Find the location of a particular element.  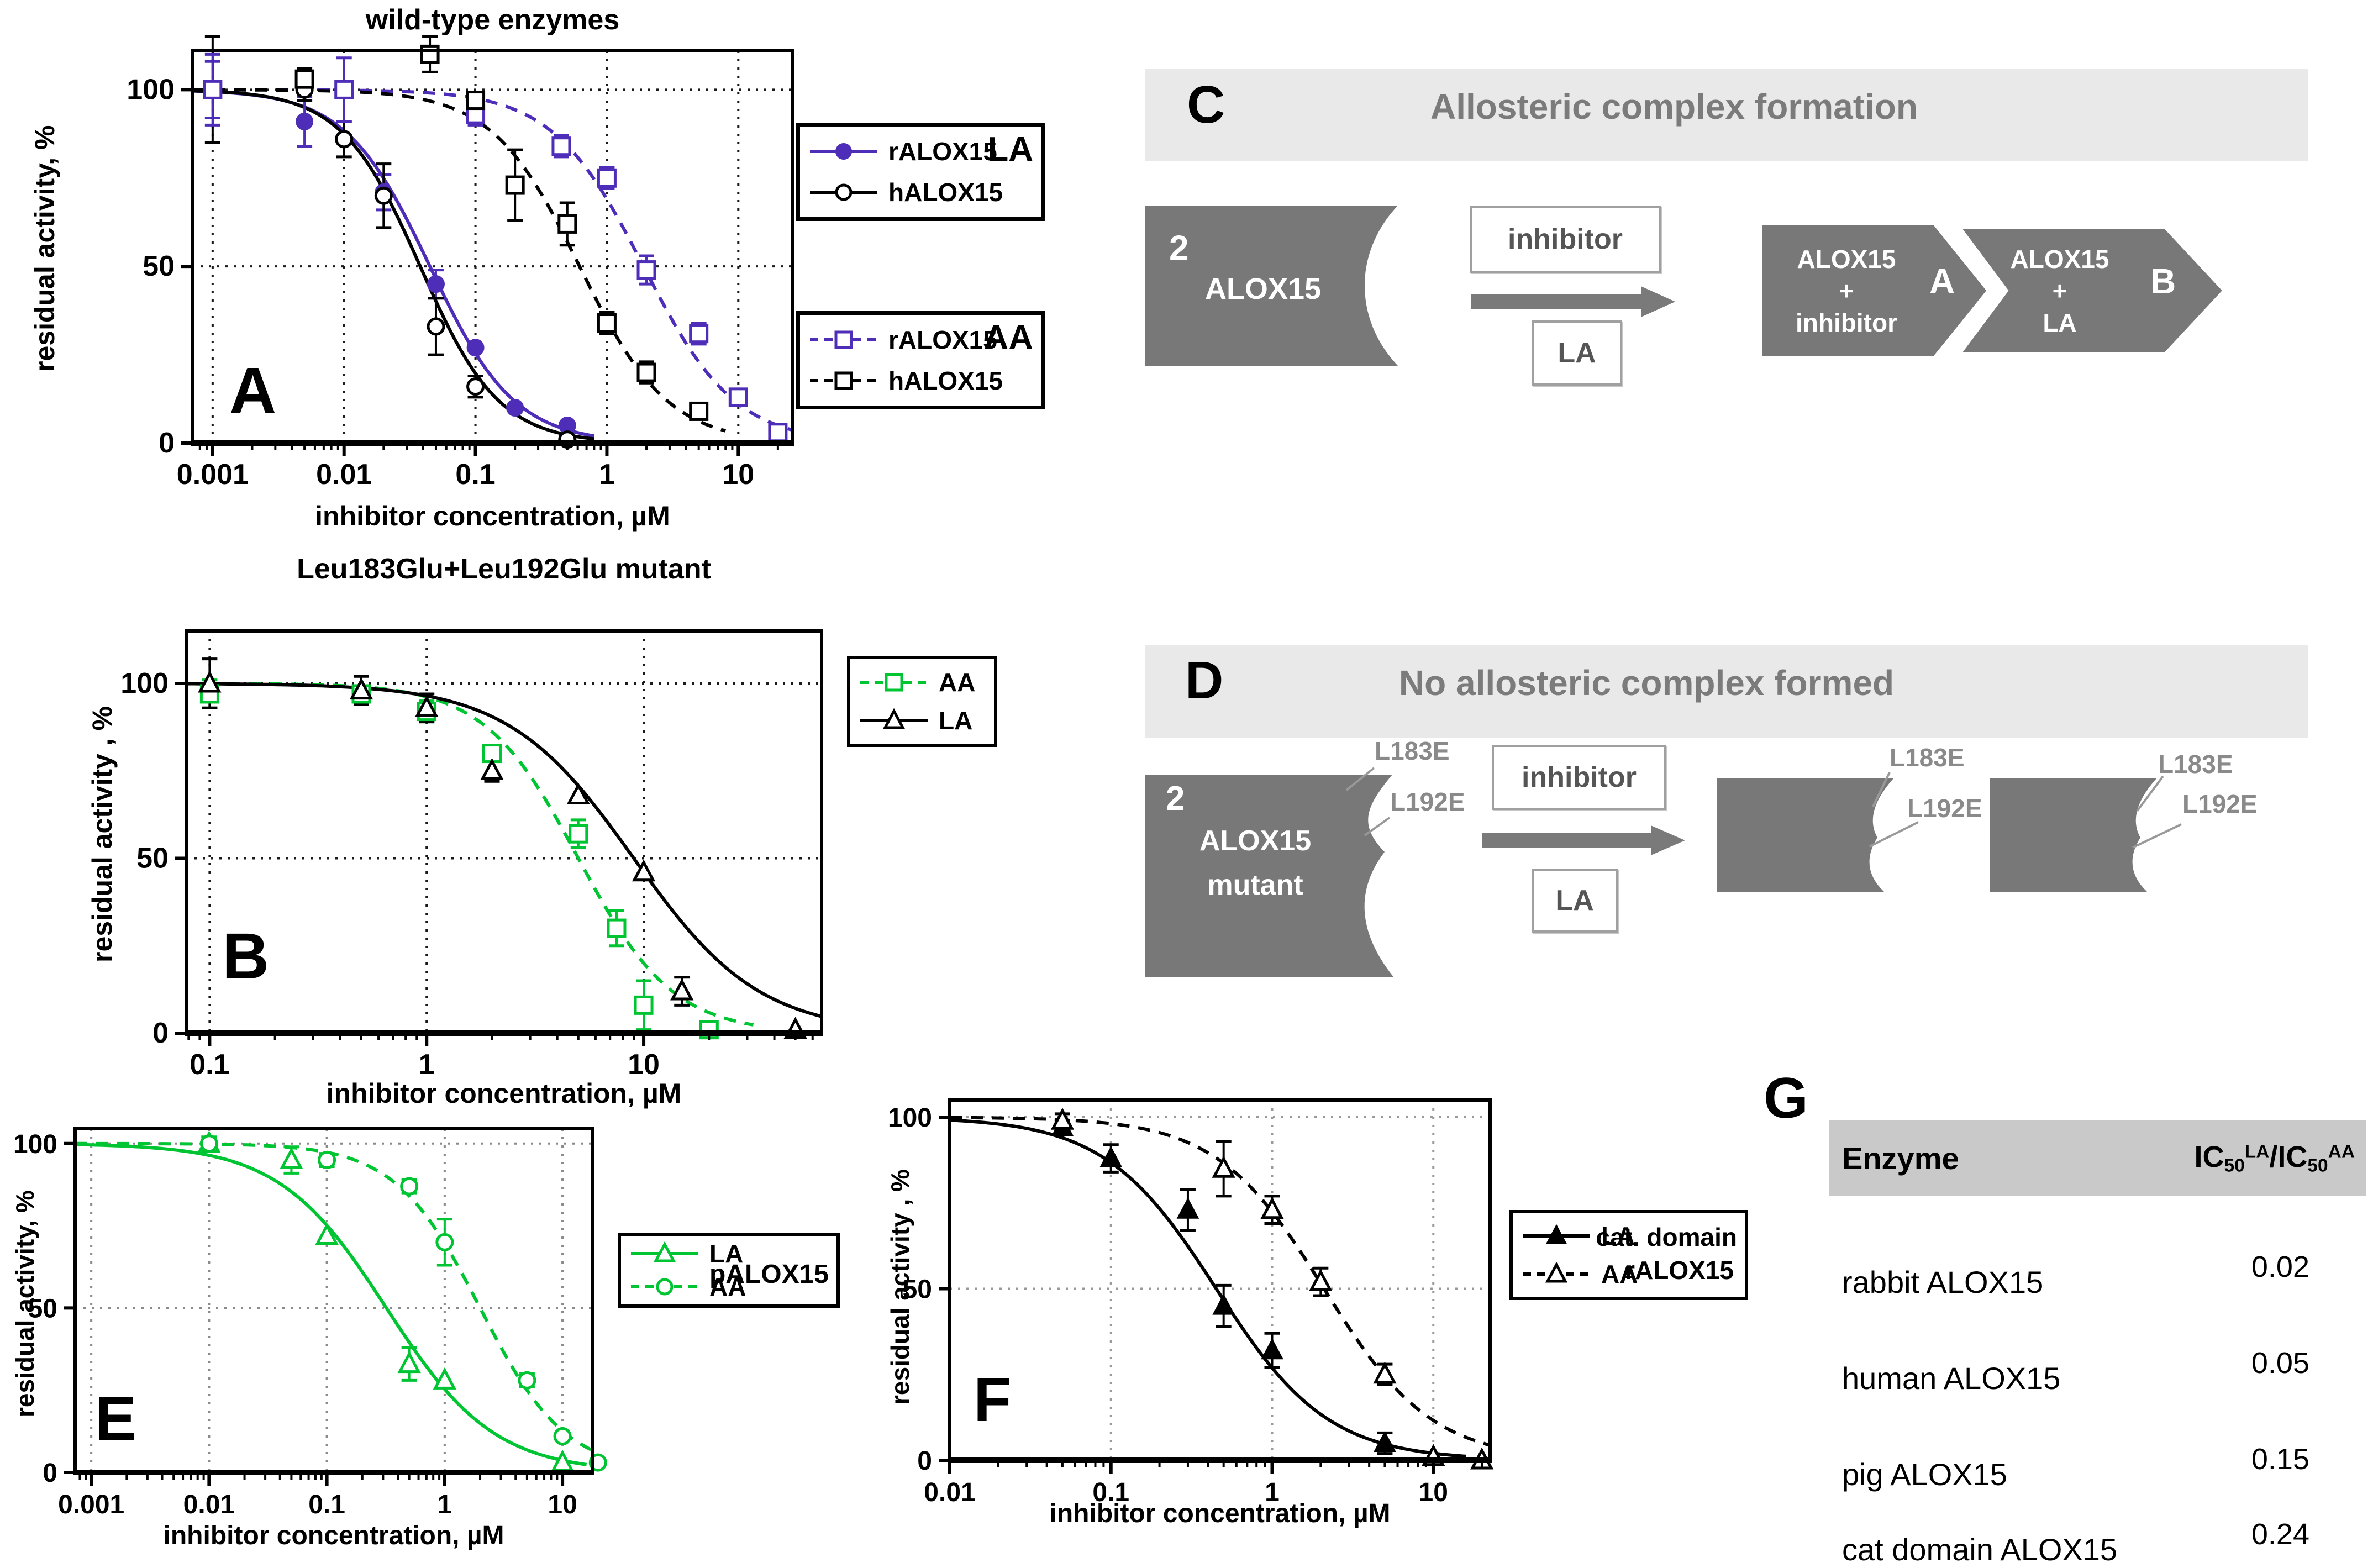

panel-d-shapes is located at coordinates (1663, 872).